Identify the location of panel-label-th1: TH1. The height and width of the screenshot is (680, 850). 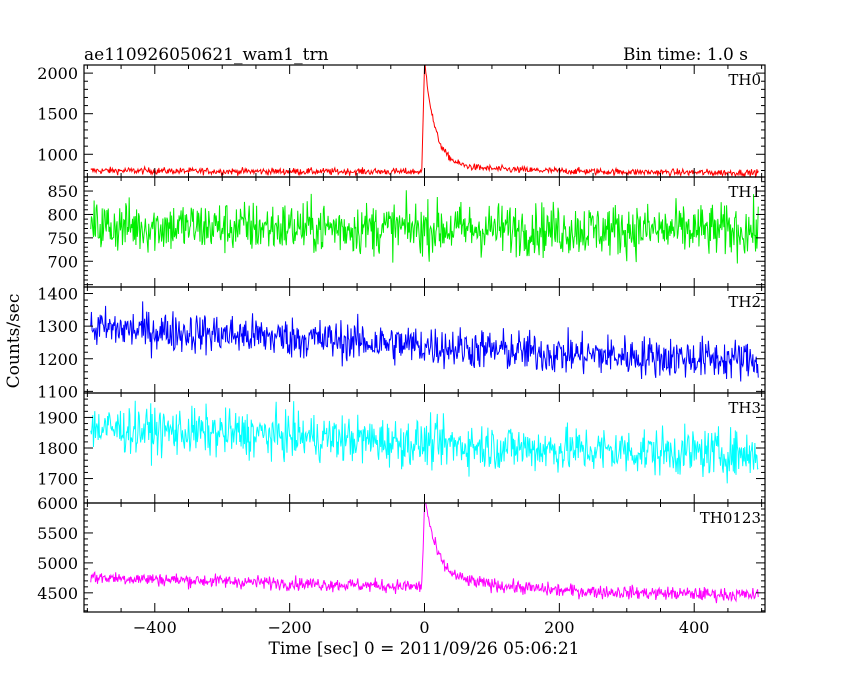
(744, 192).